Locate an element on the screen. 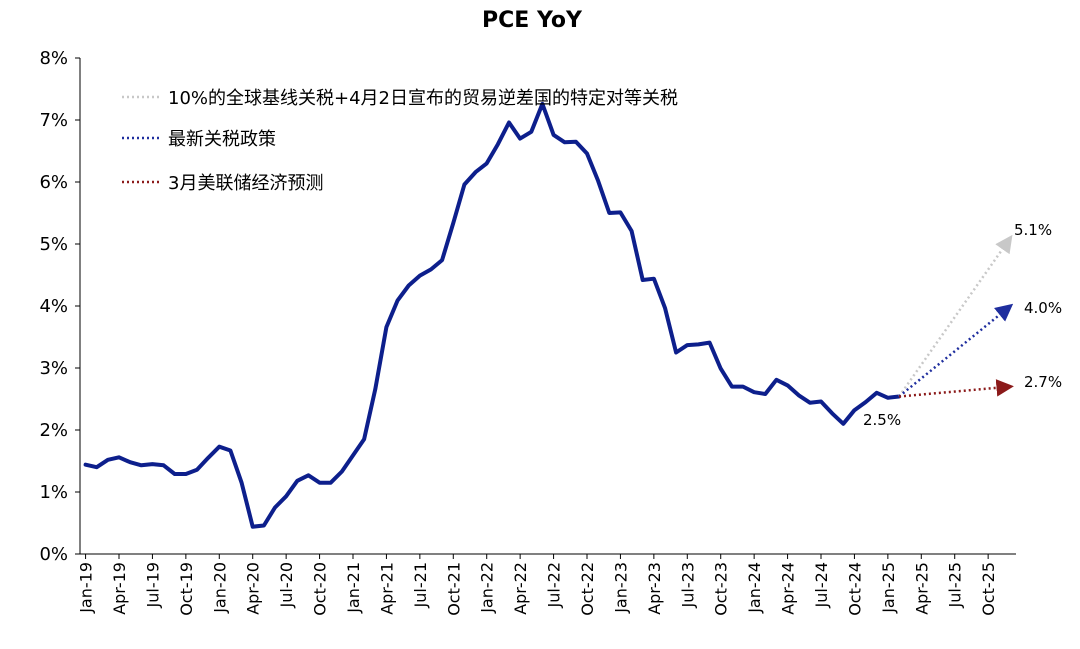 The height and width of the screenshot is (649, 1080). legend-label: 3月美联储经济预测 is located at coordinates (245, 183).